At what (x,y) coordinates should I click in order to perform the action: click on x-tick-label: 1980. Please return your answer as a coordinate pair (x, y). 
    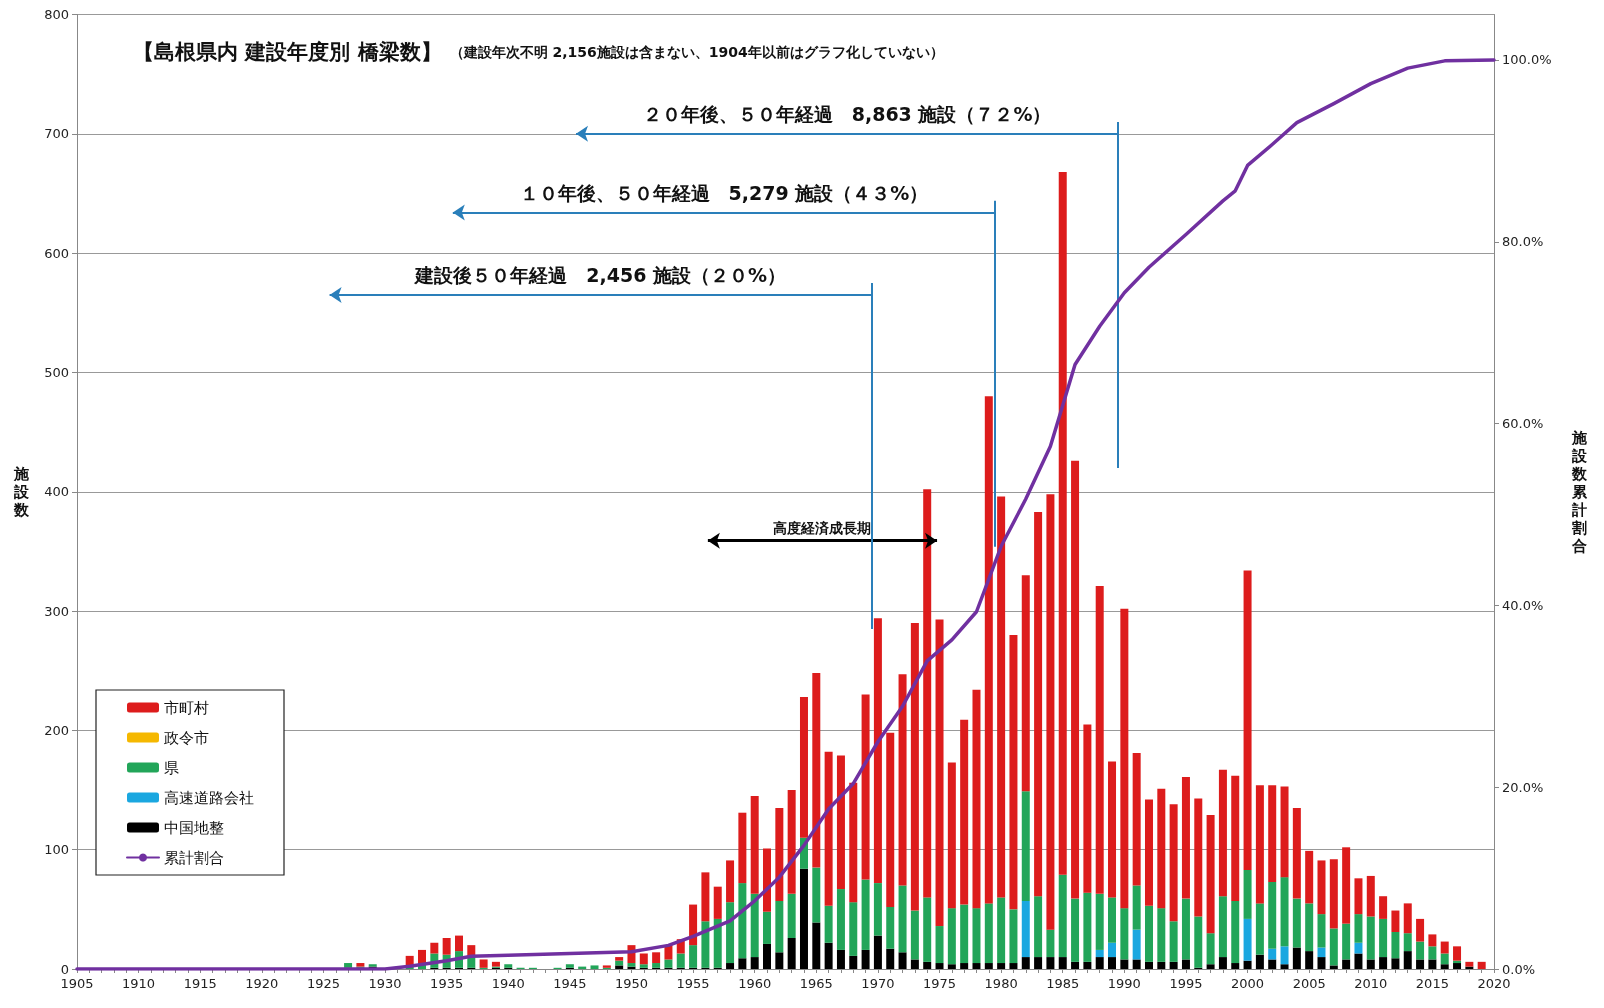
    Looking at the image, I should click on (1001, 983).